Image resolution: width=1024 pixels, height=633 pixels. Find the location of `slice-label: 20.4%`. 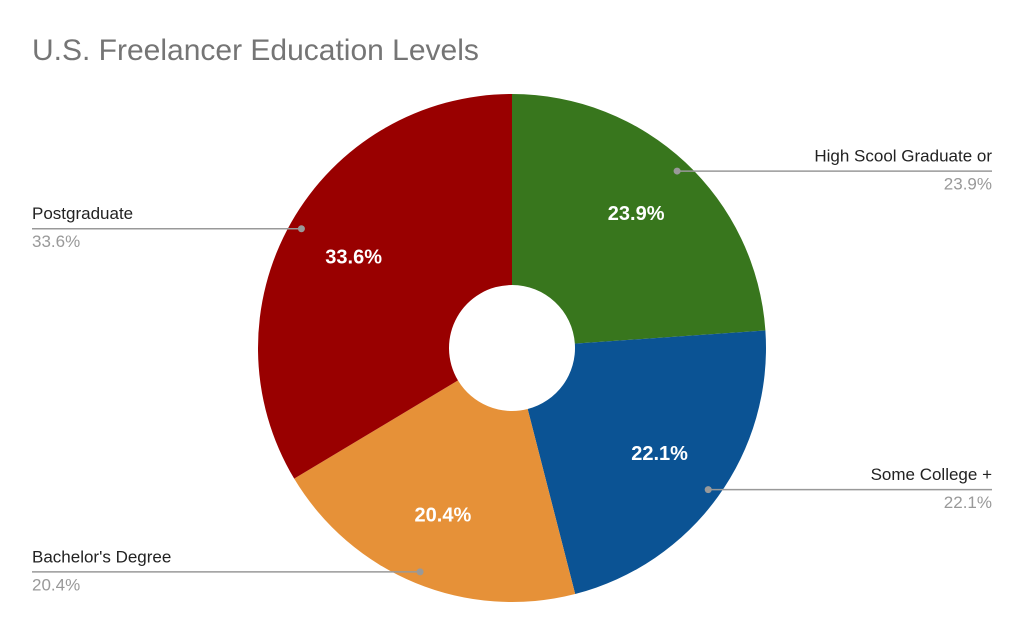

slice-label: 20.4% is located at coordinates (443, 516).